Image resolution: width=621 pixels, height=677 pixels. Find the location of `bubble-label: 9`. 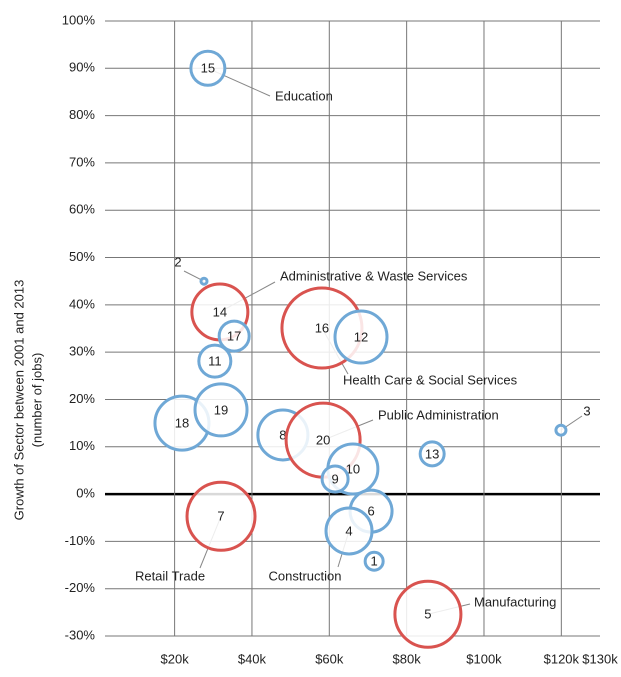

bubble-label: 9 is located at coordinates (334, 478).